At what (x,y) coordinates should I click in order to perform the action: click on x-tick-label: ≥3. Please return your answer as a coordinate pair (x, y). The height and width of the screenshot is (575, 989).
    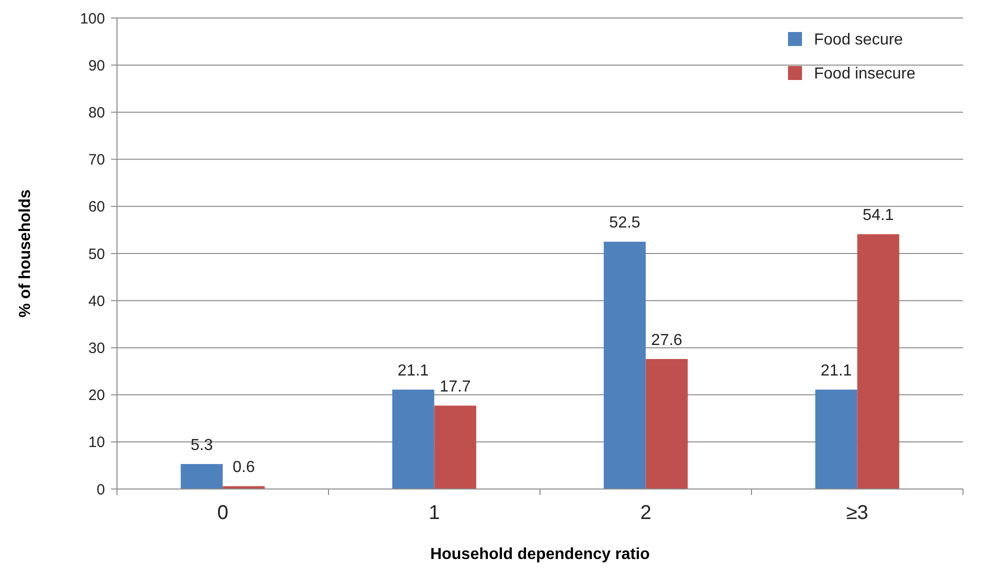
    Looking at the image, I should click on (857, 513).